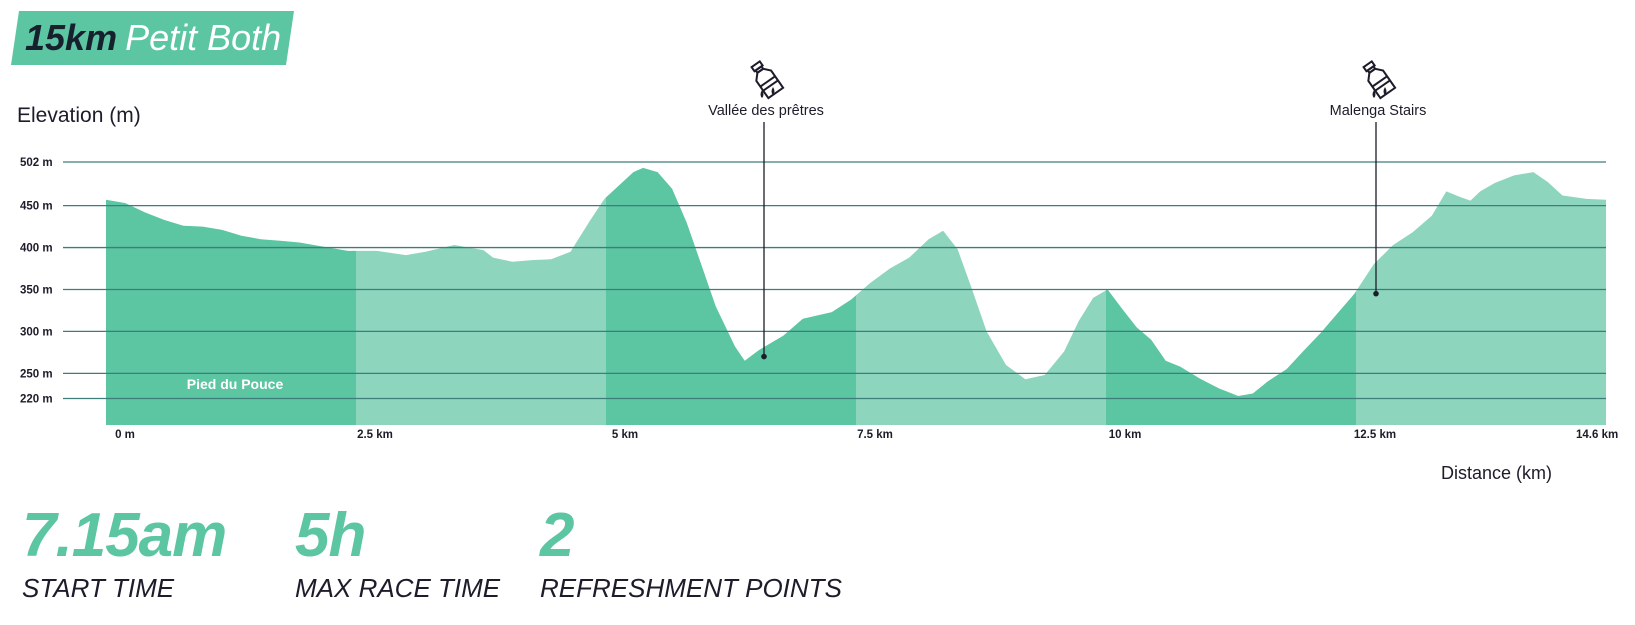 This screenshot has width=1635, height=625. Describe the element at coordinates (557, 535) in the screenshot. I see `stat-value: 2` at that location.